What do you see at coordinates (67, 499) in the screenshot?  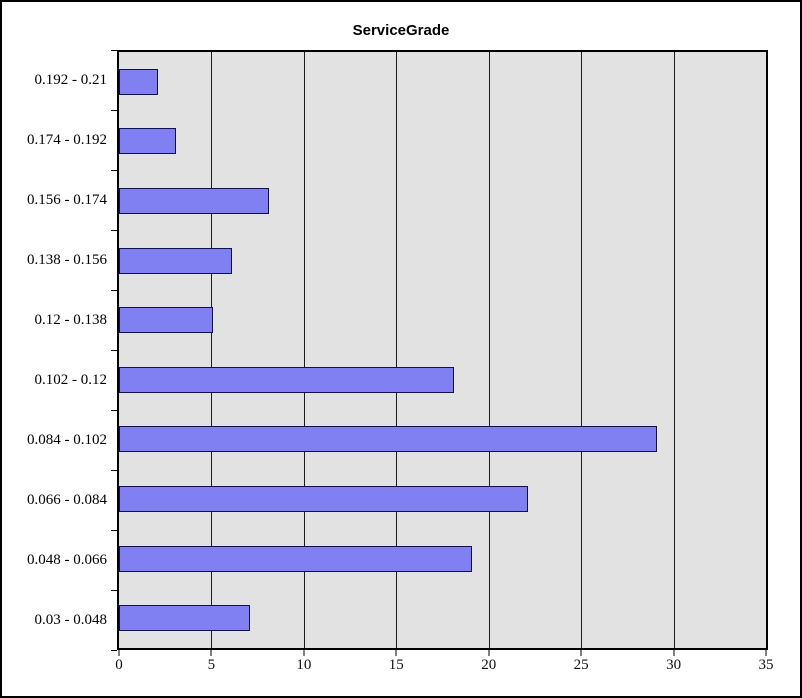 I see `y-axis-label: 0.066 - 0.084` at bounding box center [67, 499].